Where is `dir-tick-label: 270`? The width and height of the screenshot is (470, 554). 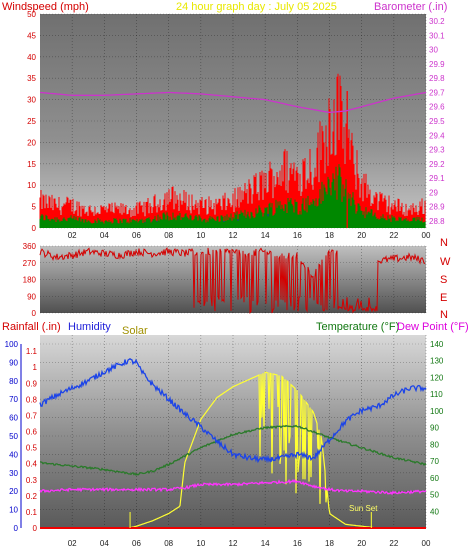 dir-tick-label: 270 is located at coordinates (30, 263).